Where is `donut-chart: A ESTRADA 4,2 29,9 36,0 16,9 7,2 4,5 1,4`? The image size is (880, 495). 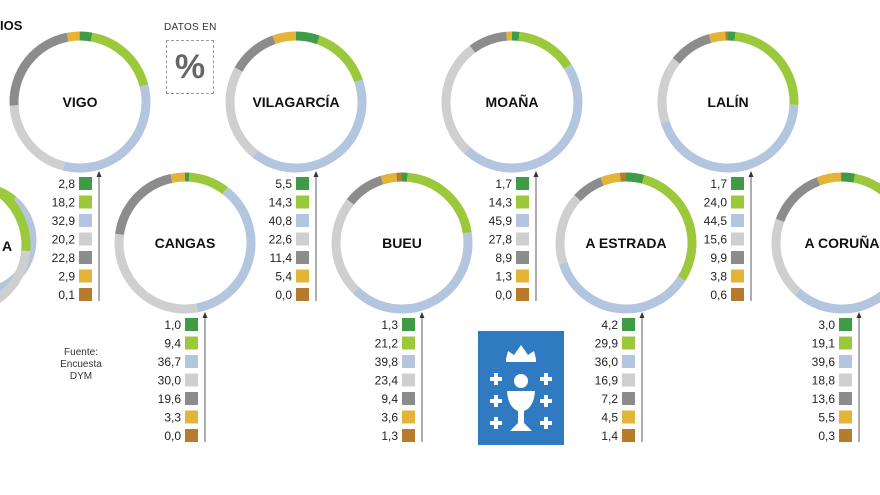 donut-chart: A ESTRADA 4,2 29,9 36,0 16,9 7,2 4,5 1,4 is located at coordinates (626, 307).